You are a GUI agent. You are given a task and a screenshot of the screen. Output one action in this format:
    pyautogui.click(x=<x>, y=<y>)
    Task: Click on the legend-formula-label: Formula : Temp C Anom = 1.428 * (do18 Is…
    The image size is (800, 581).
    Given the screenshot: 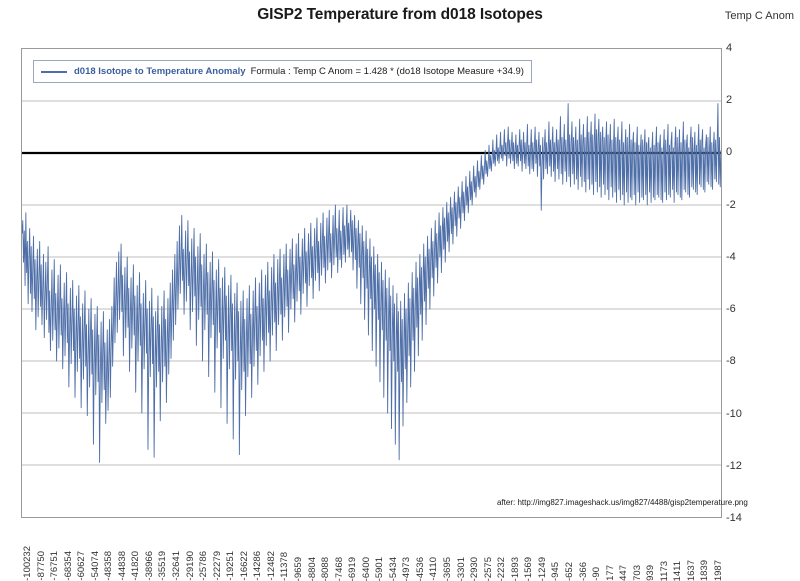 What is the action you would take?
    pyautogui.click(x=387, y=71)
    